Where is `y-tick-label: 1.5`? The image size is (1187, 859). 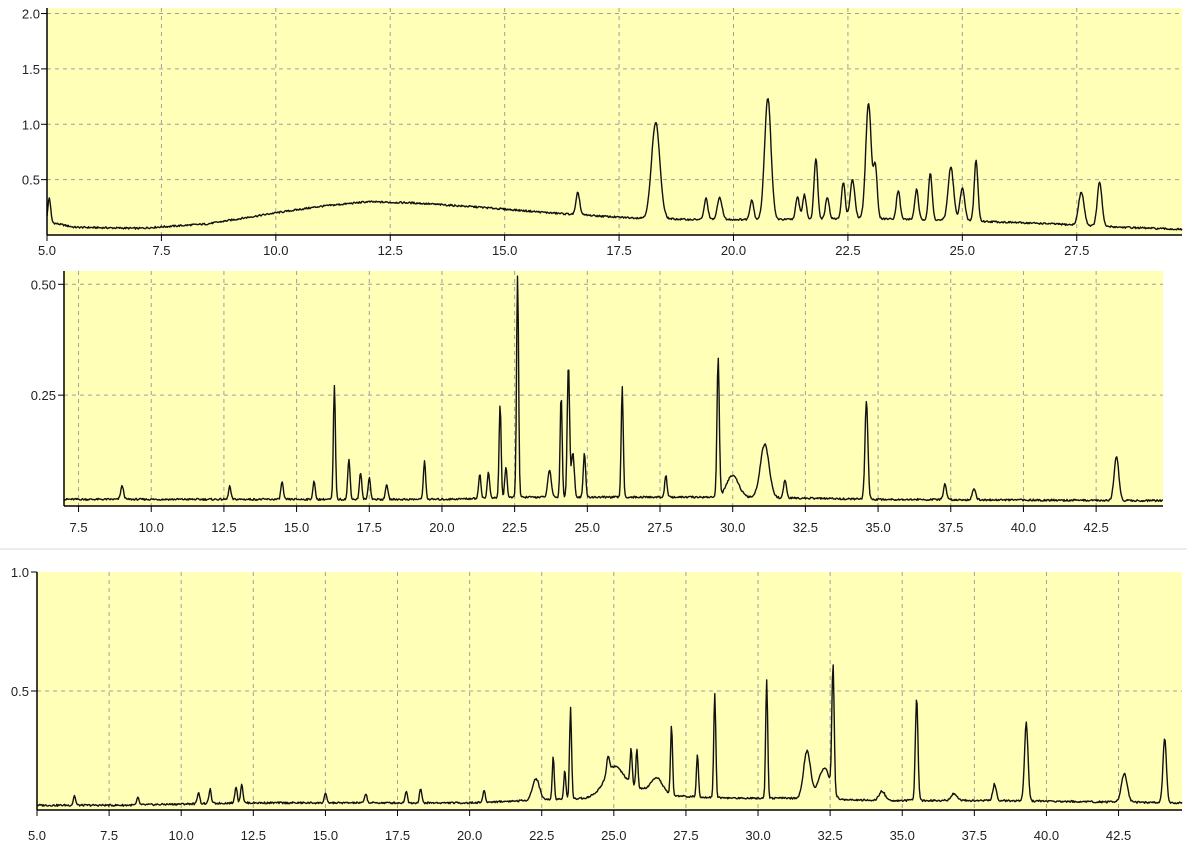
y-tick-label: 1.5 is located at coordinates (31, 69).